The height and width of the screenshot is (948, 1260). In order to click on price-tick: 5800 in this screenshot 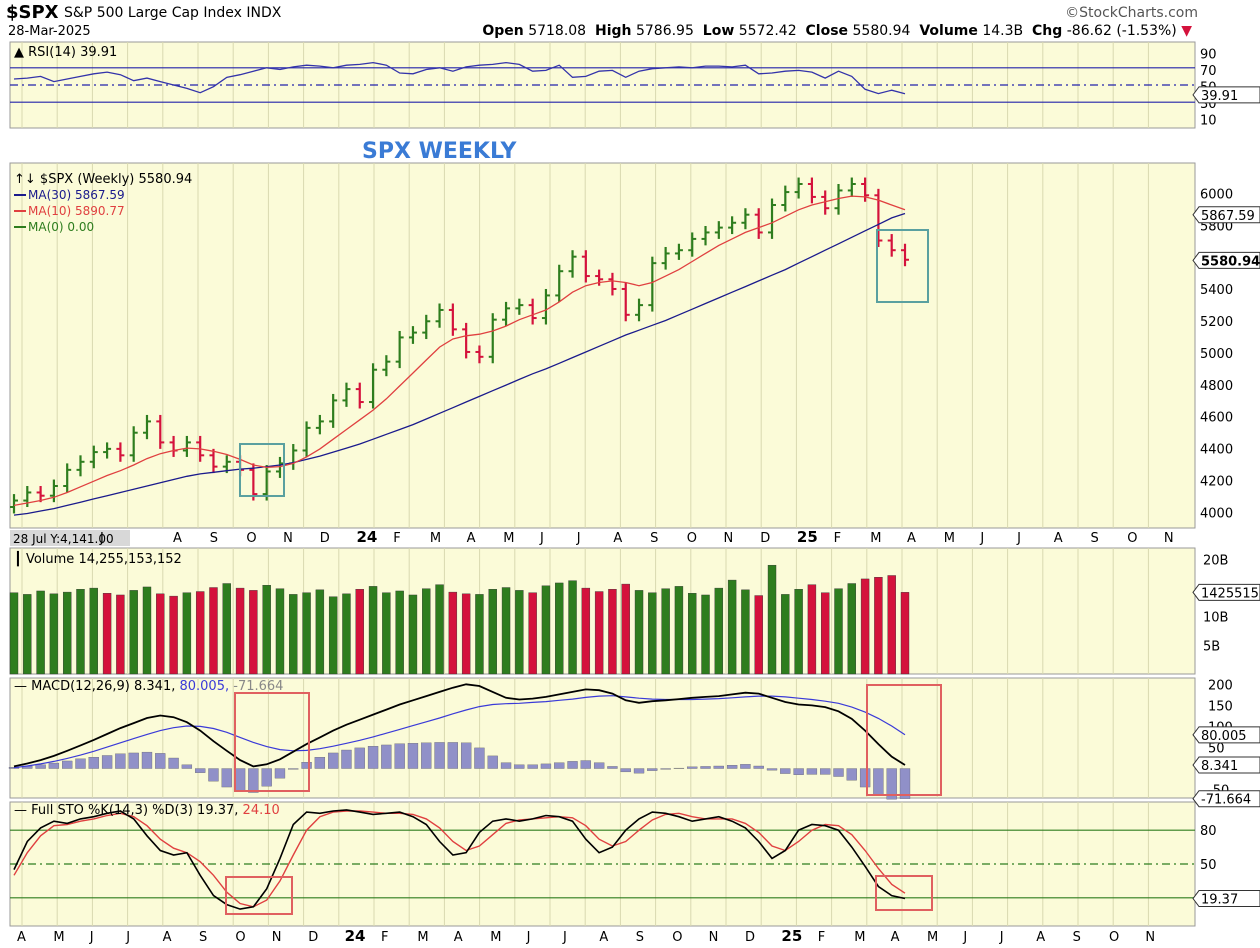, I will do `click(1216, 227)`.